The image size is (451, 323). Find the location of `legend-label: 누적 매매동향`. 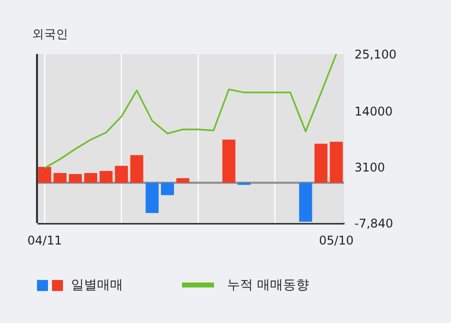

legend-label: 누적 매매동향 is located at coordinates (268, 285).